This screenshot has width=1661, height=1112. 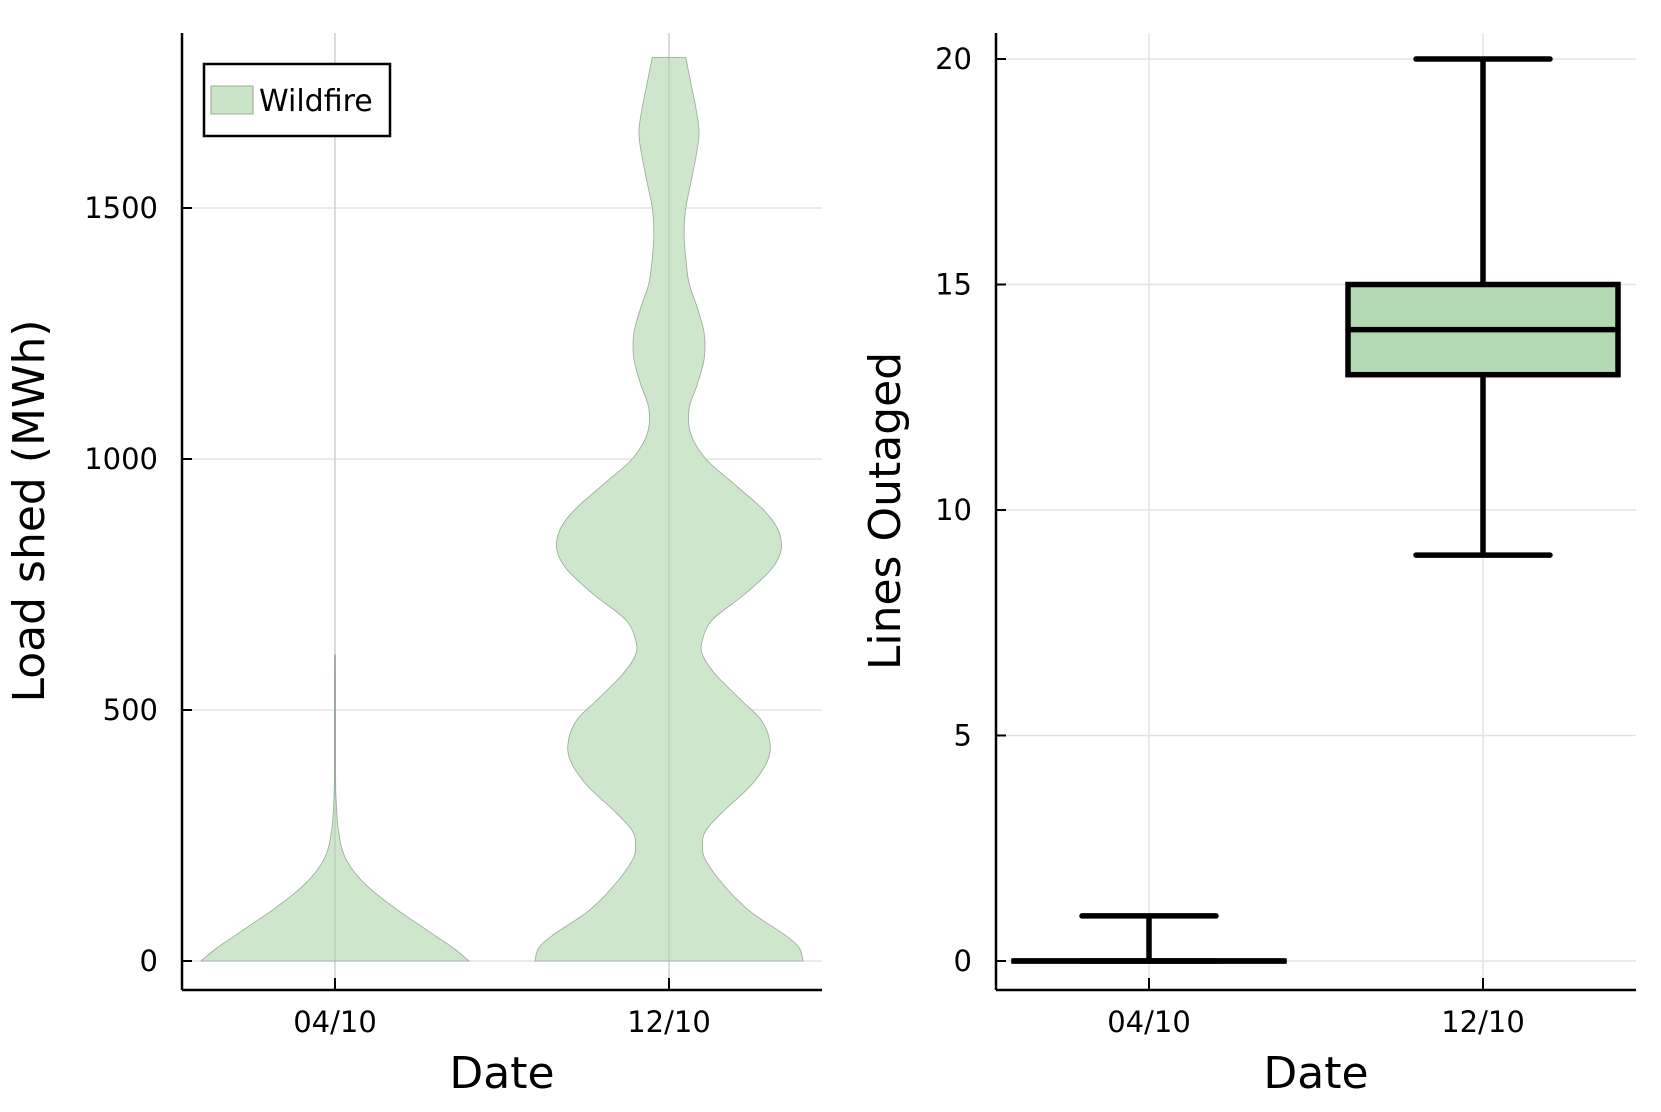 What do you see at coordinates (121, 208) in the screenshot?
I see `violin-y-tick-label: 1500` at bounding box center [121, 208].